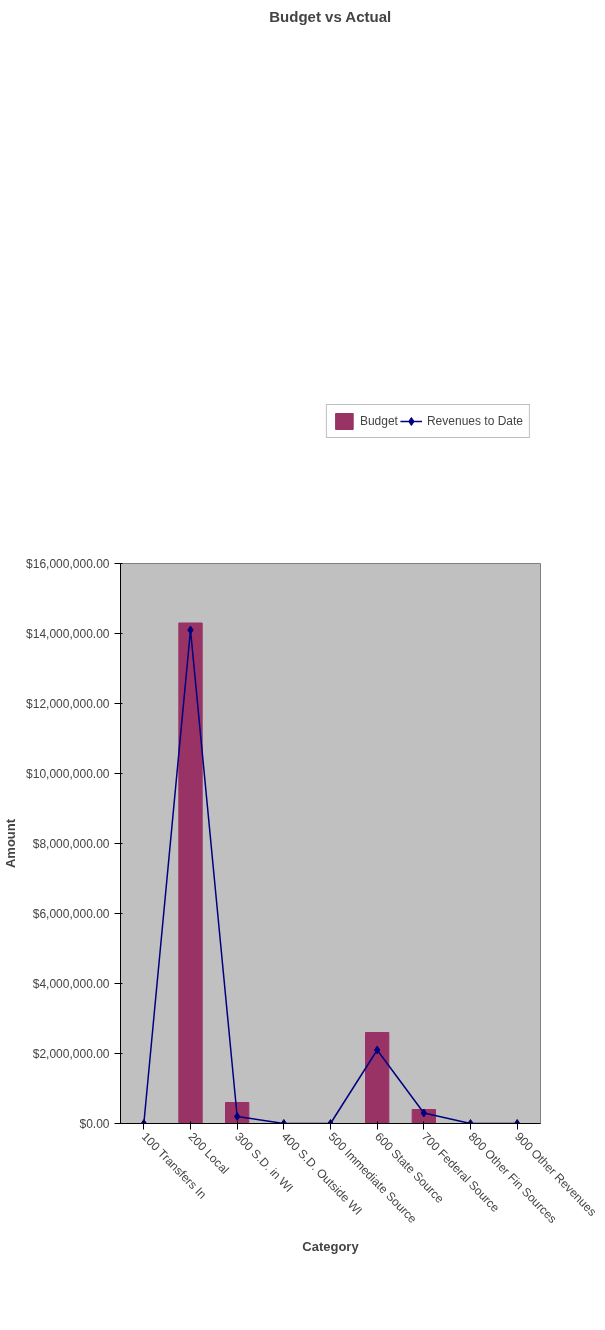  Describe the element at coordinates (71, 843) in the screenshot. I see `y-tick-label: $8,000,000.00` at that location.